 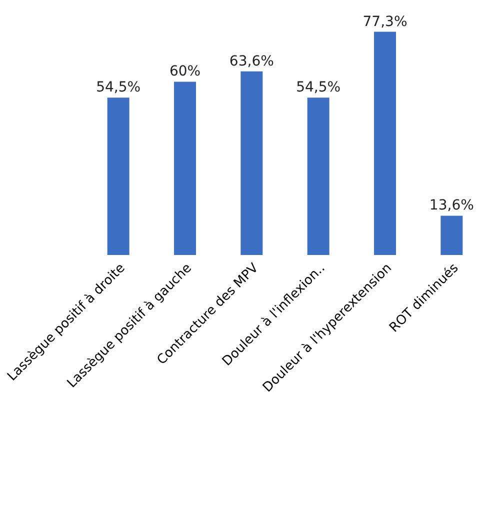 What do you see at coordinates (251, 61) in the screenshot?
I see `data-label: 63,6%` at bounding box center [251, 61].